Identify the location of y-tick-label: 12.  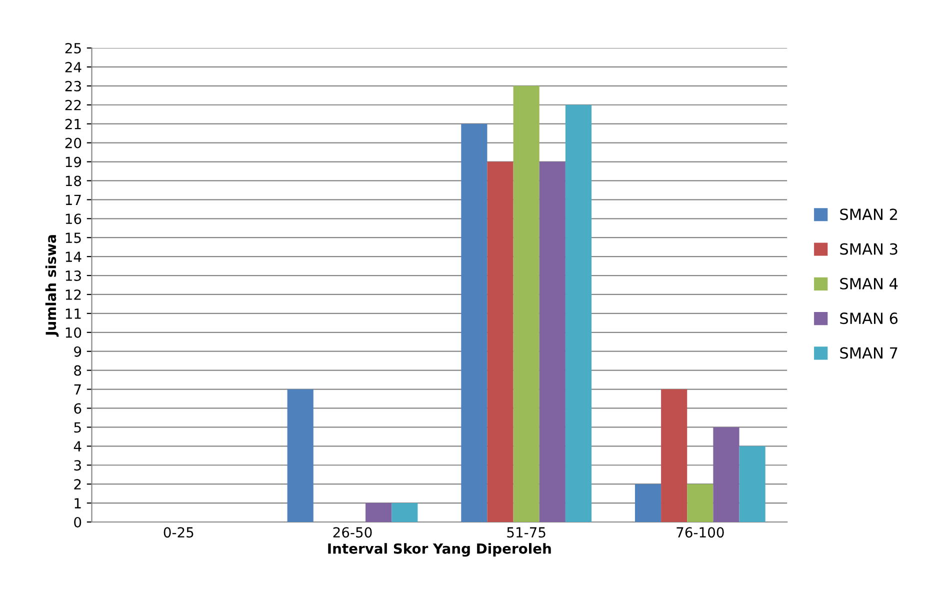
(73, 294).